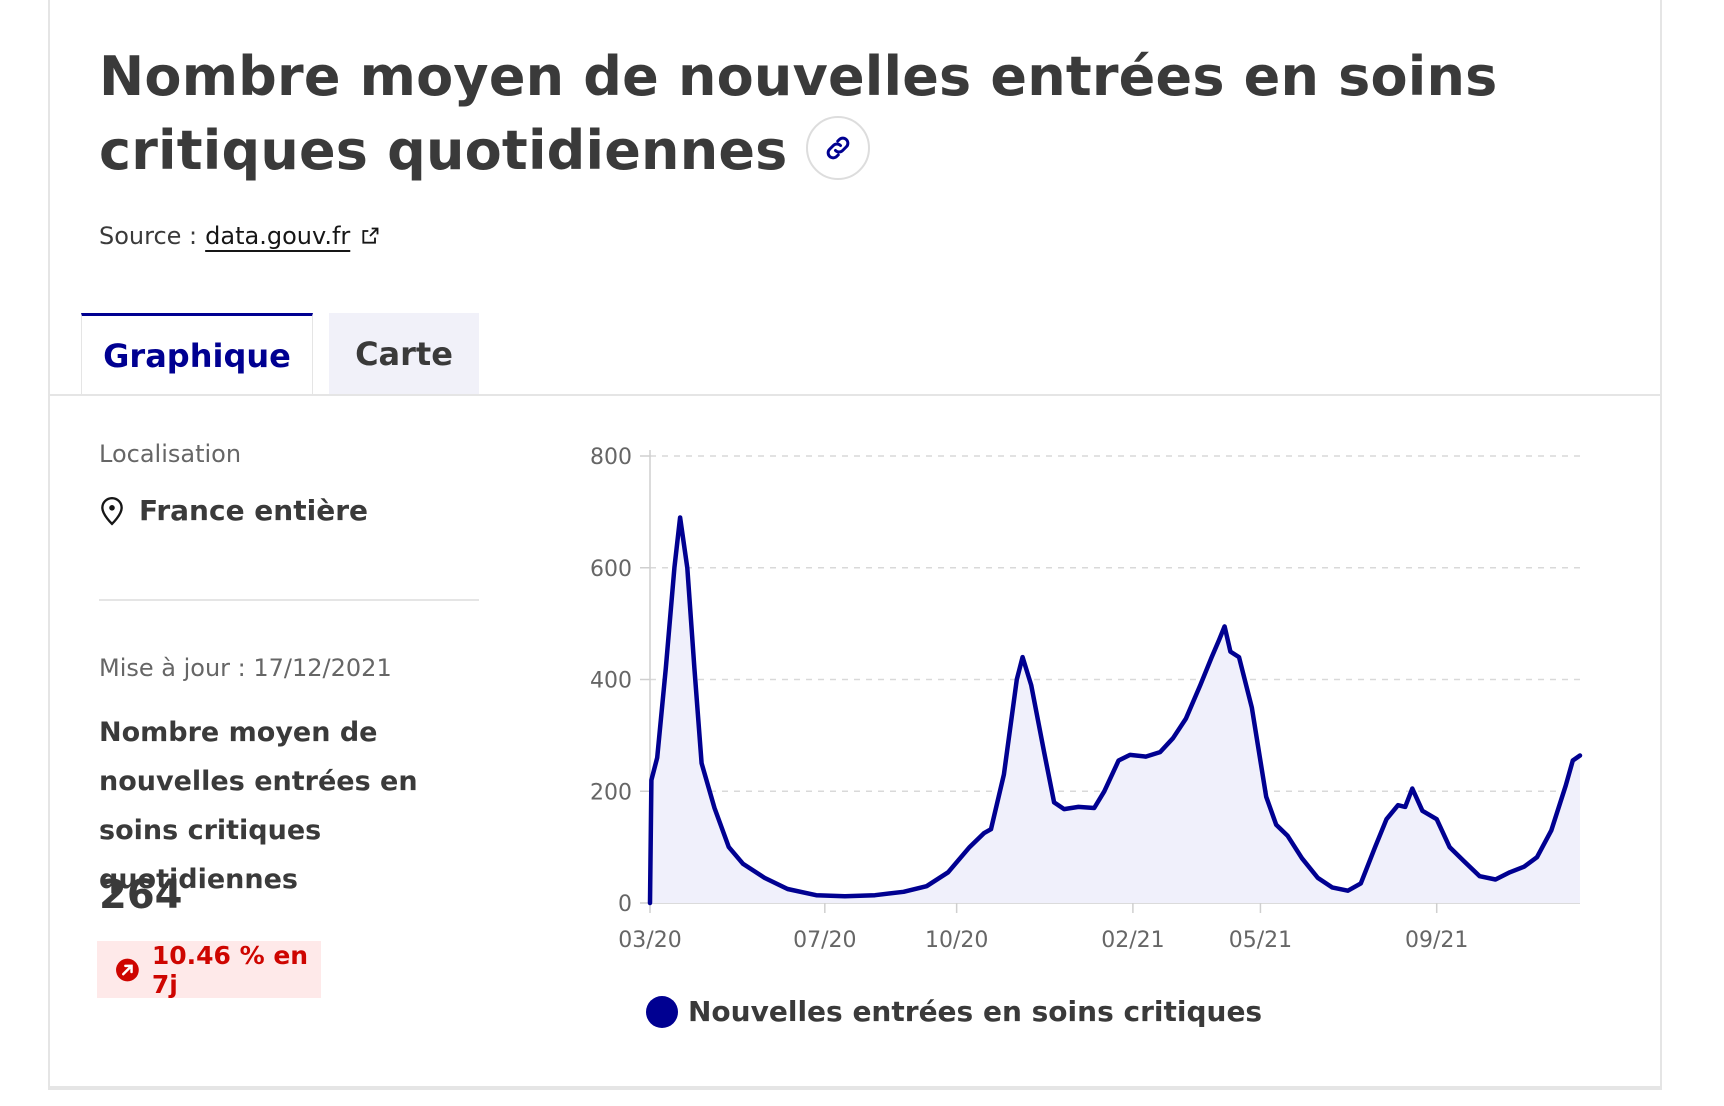  I want to click on source-link-text: data.gouv.fr, so click(278, 236).